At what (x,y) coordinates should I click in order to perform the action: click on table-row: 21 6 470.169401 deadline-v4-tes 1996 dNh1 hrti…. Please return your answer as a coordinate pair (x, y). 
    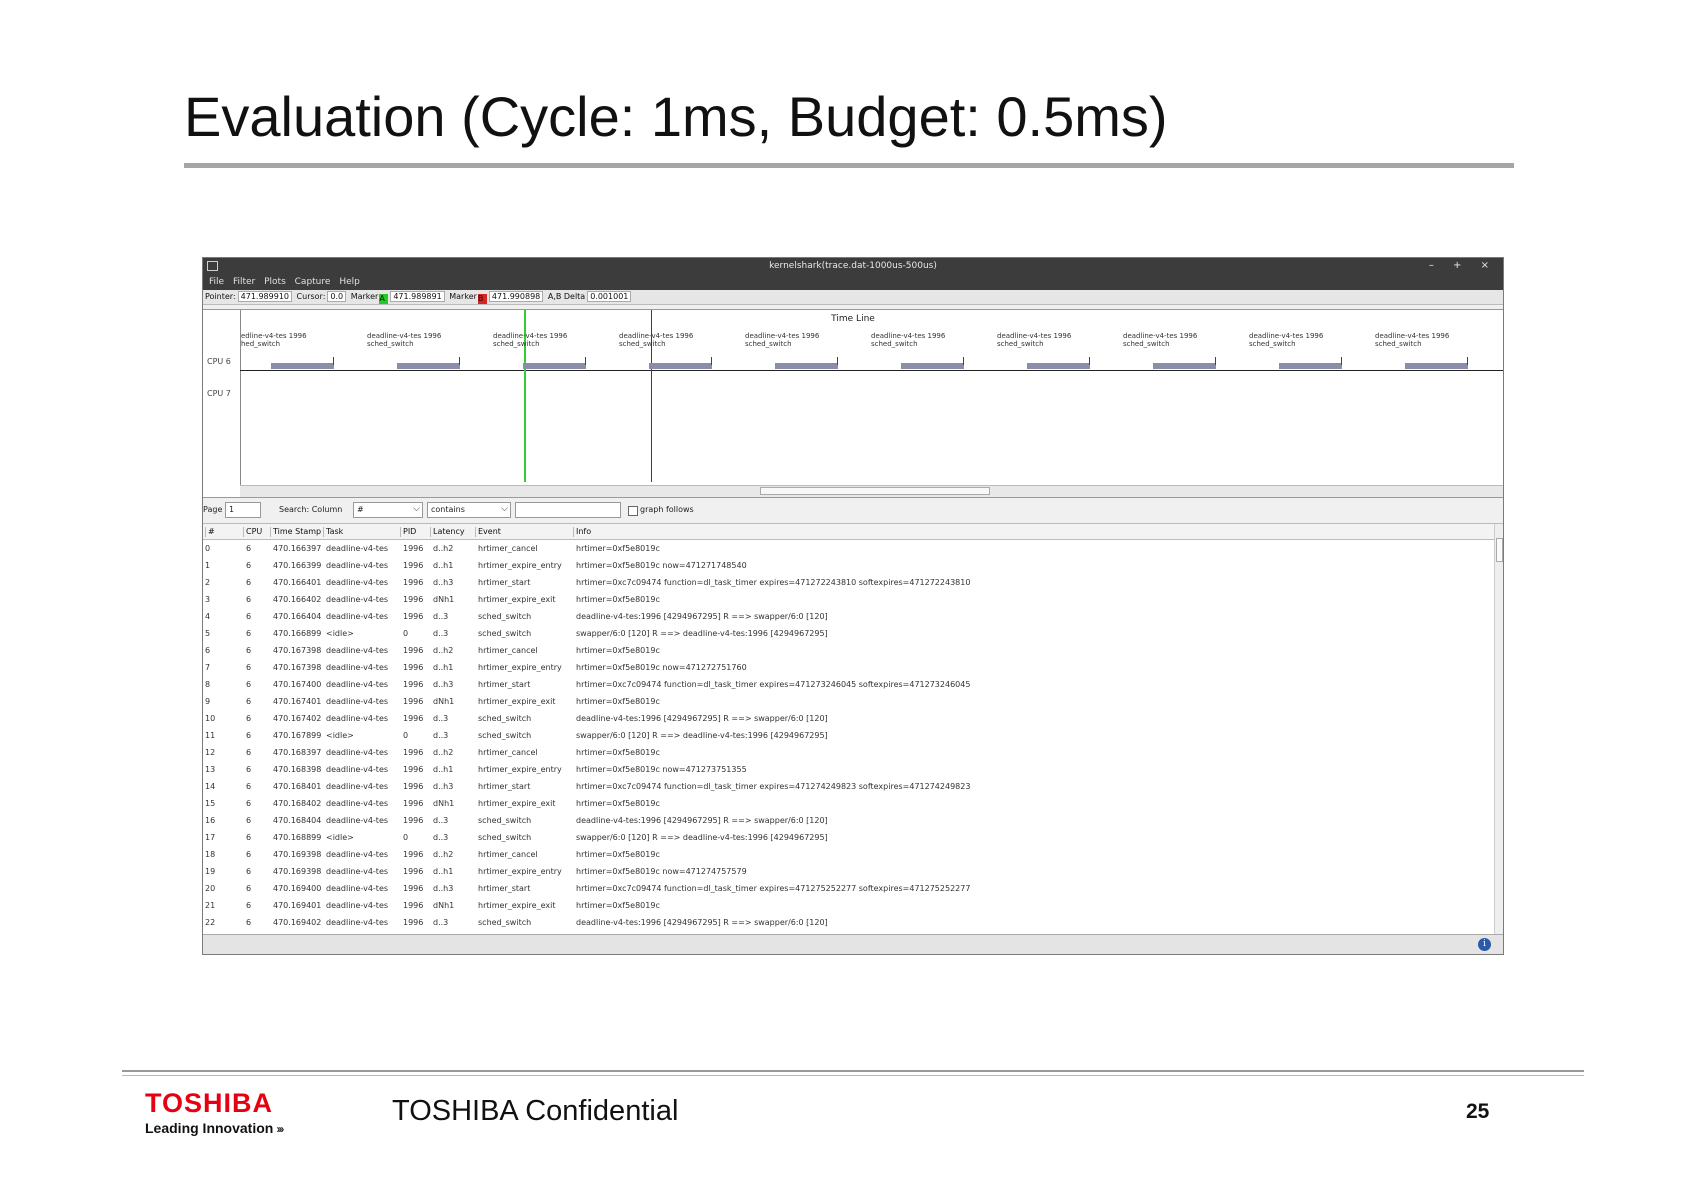
    Looking at the image, I should click on (844, 905).